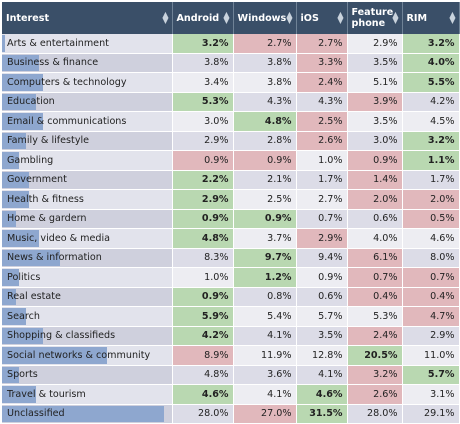 This screenshot has height=424, width=460. What do you see at coordinates (431, 355) in the screenshot?
I see `value-cell-rim: 11.0%` at bounding box center [431, 355].